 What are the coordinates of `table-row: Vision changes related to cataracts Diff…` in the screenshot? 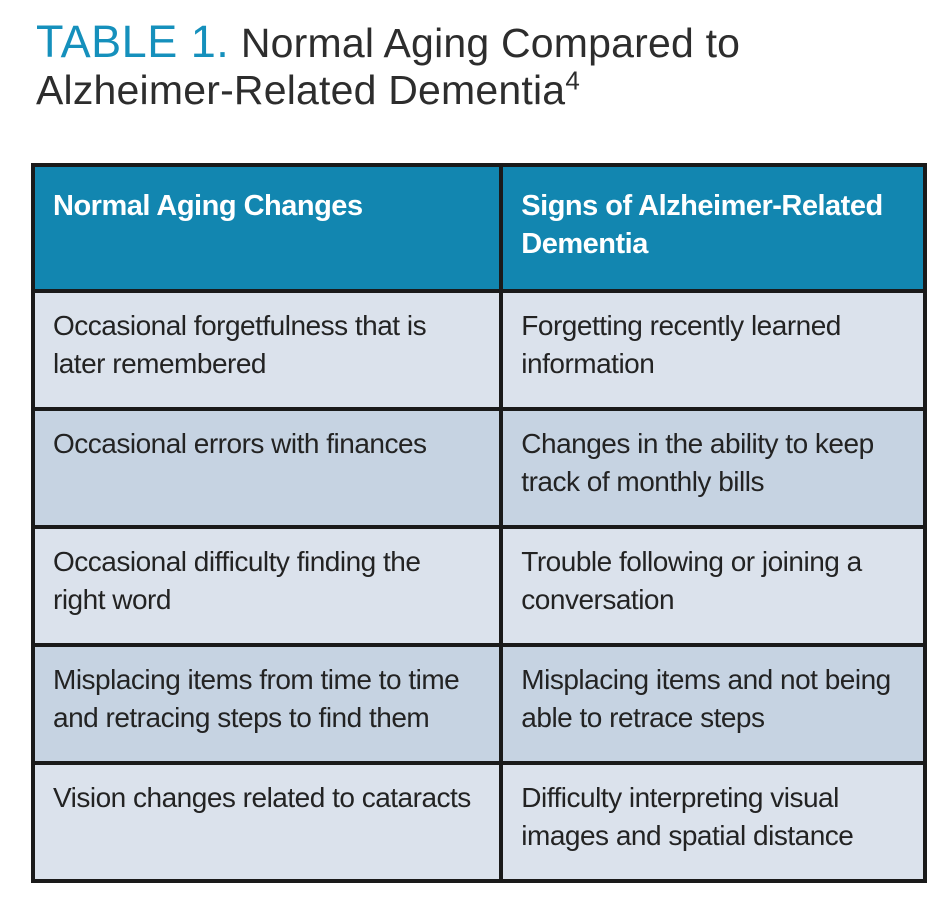 It's located at (478, 822).